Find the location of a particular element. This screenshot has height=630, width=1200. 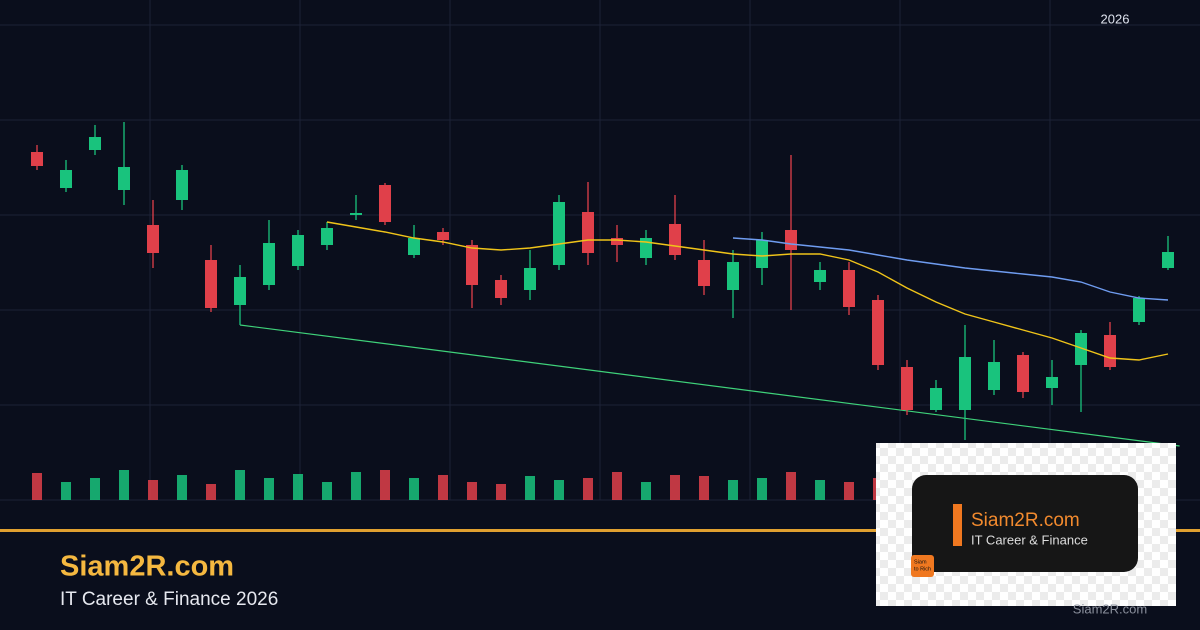

brand-title: Siam2R.com is located at coordinates (147, 567).